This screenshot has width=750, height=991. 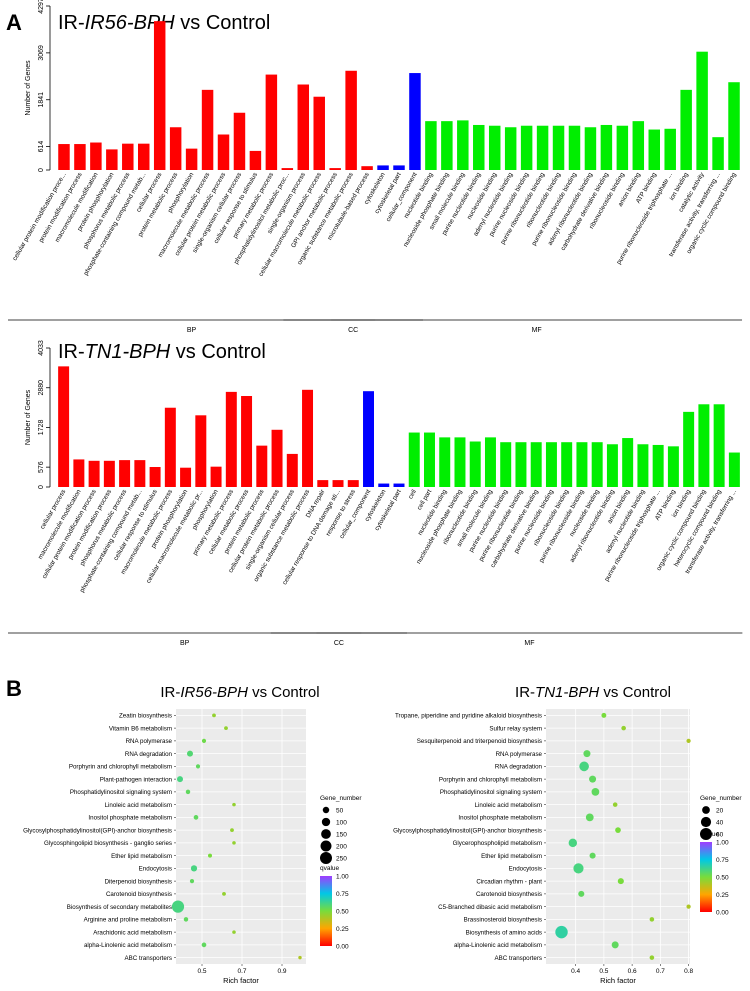 What do you see at coordinates (537, 330) in the screenshot?
I see `group-label: MF` at bounding box center [537, 330].